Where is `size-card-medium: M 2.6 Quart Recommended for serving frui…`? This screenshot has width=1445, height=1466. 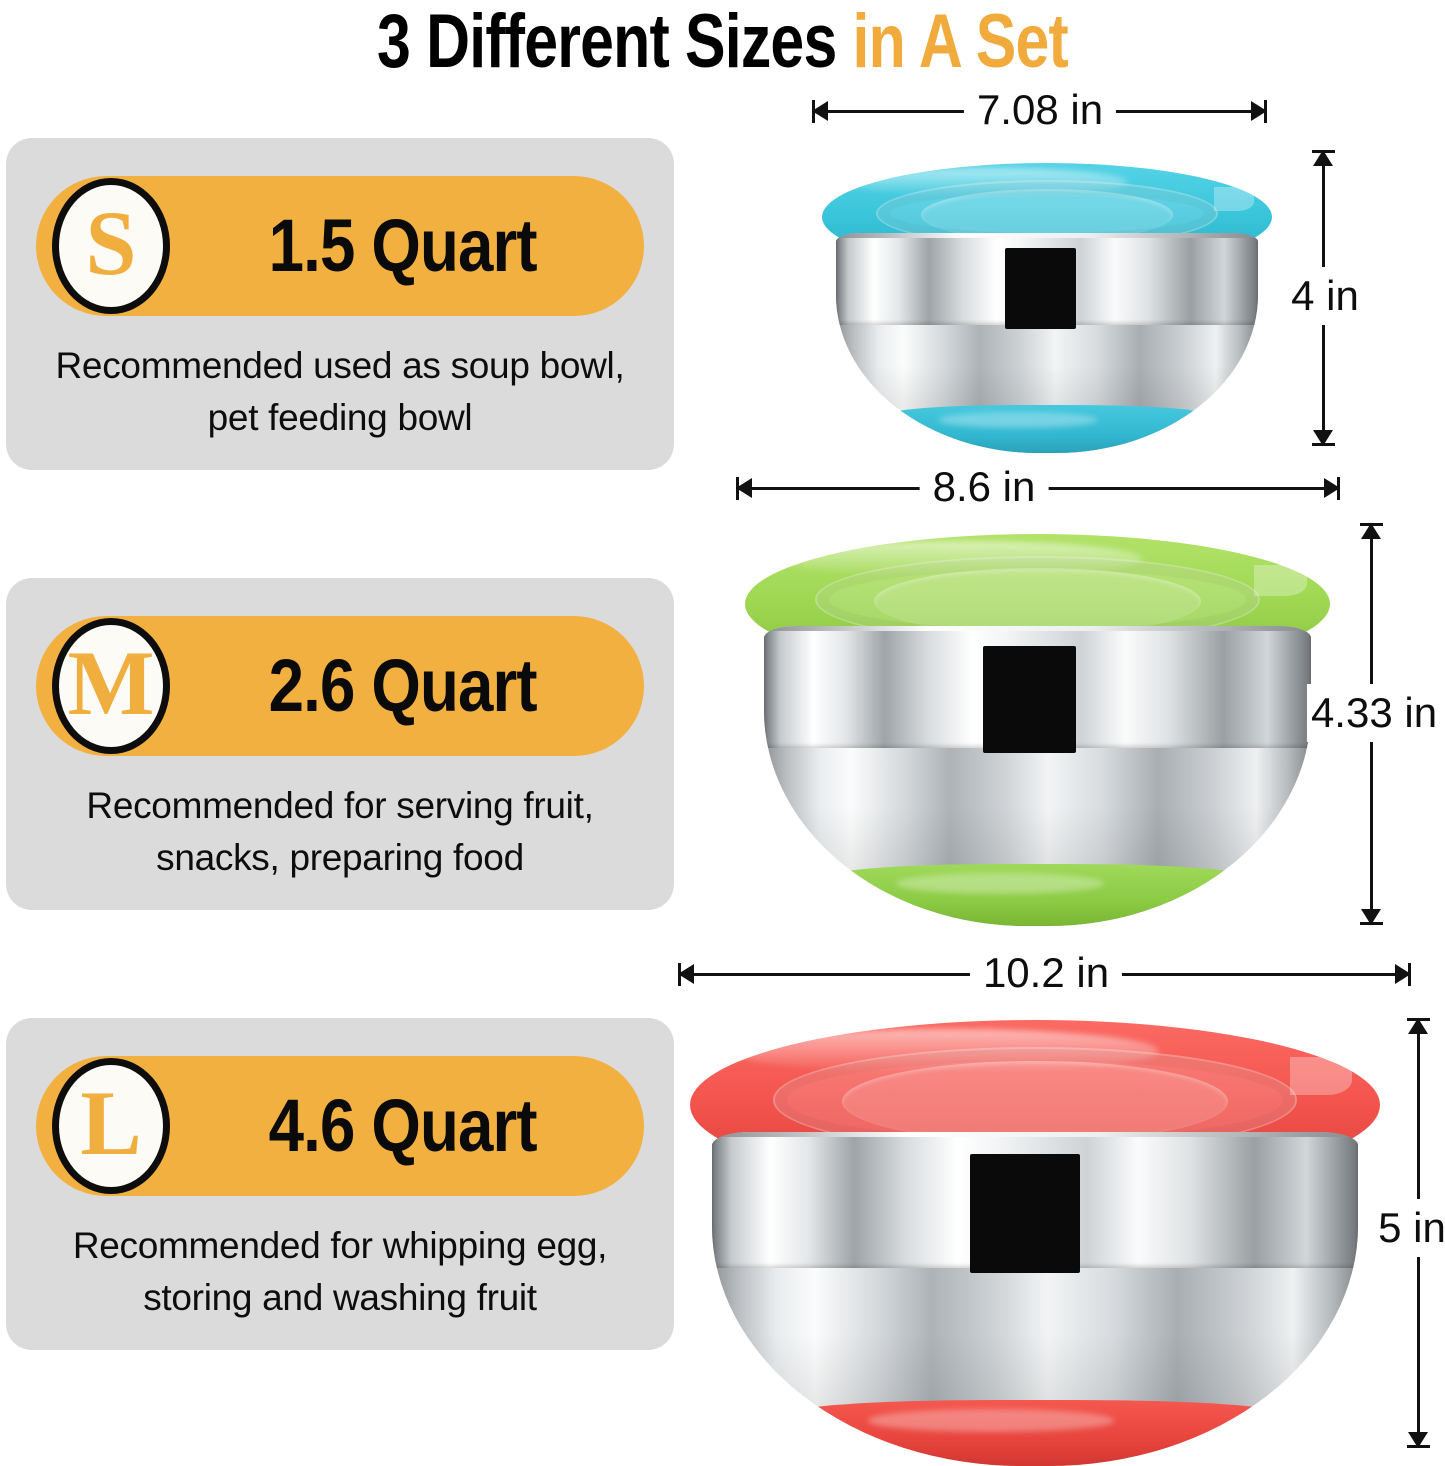
size-card-medium: M 2.6 Quart Recommended for serving frui… is located at coordinates (340, 744).